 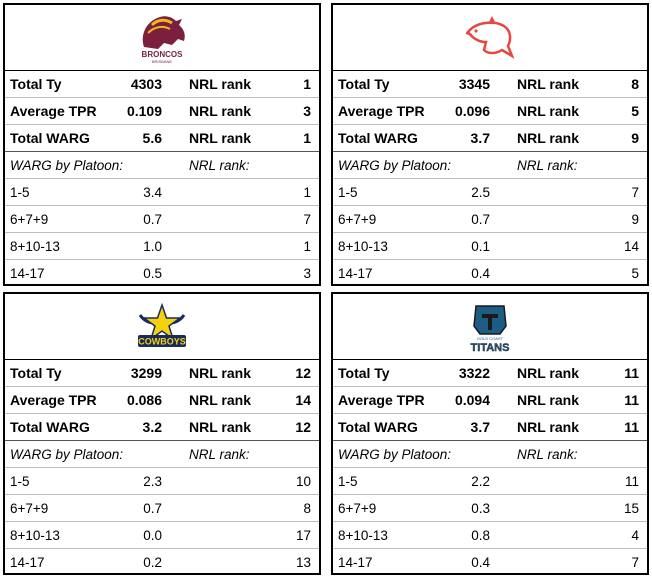 What do you see at coordinates (488, 273) in the screenshot?
I see `platoon-row: 14-17 0.4 5` at bounding box center [488, 273].